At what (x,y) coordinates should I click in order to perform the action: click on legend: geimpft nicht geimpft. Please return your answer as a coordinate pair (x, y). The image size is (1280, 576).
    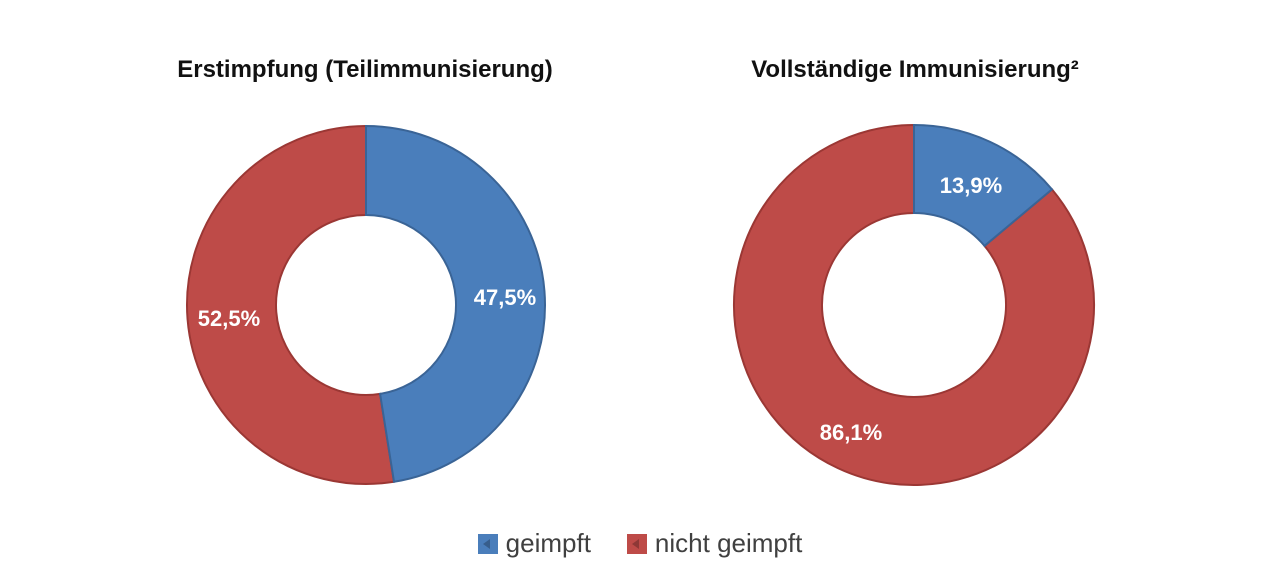
    Looking at the image, I should click on (640, 543).